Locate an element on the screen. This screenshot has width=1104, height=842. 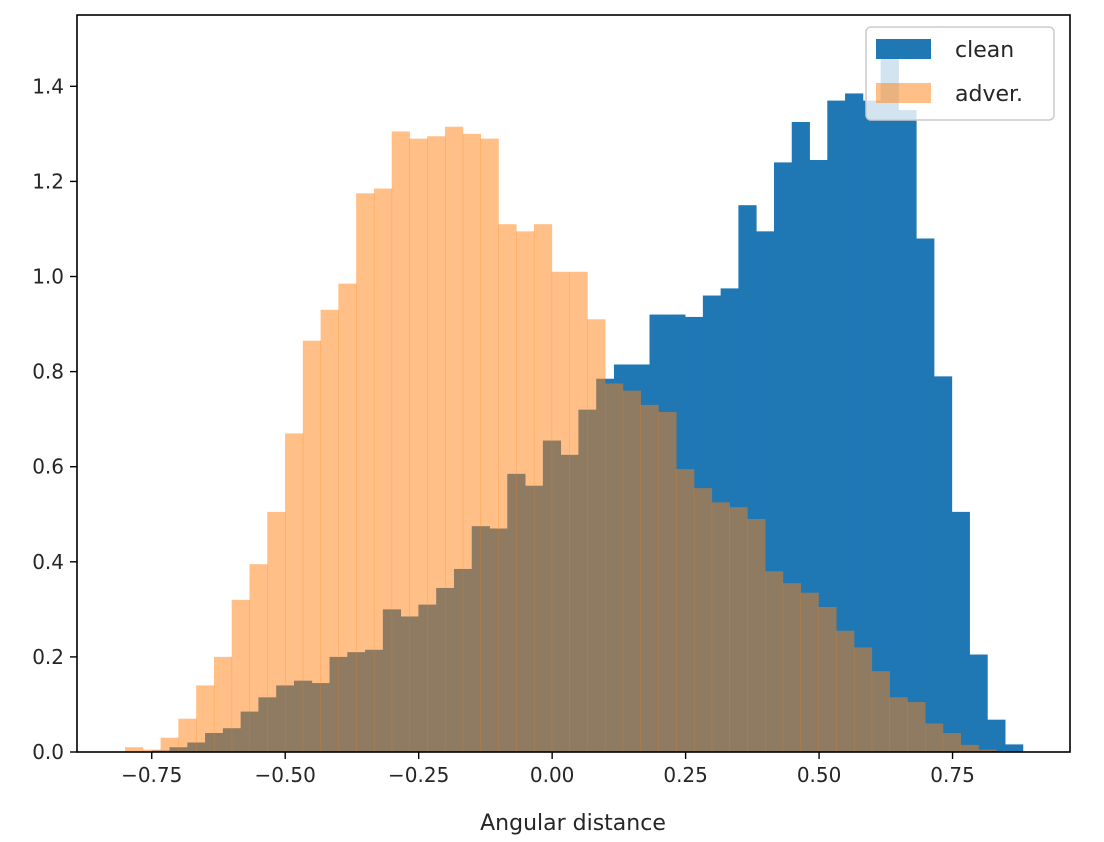
y-tick-label: 0.0 is located at coordinates (48, 752).